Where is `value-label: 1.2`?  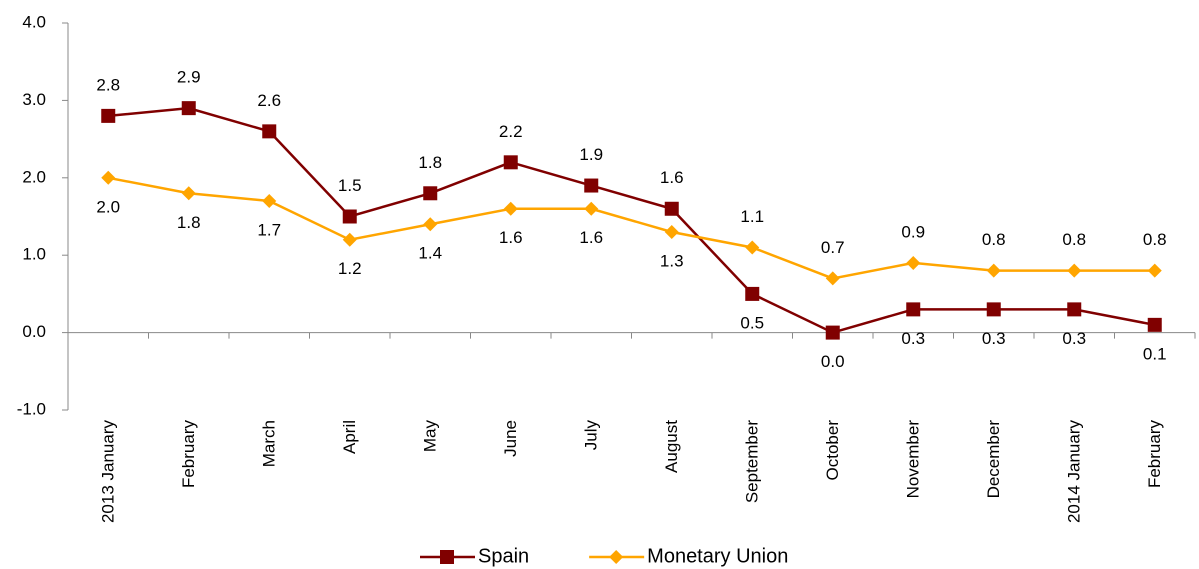
value-label: 1.2 is located at coordinates (350, 268).